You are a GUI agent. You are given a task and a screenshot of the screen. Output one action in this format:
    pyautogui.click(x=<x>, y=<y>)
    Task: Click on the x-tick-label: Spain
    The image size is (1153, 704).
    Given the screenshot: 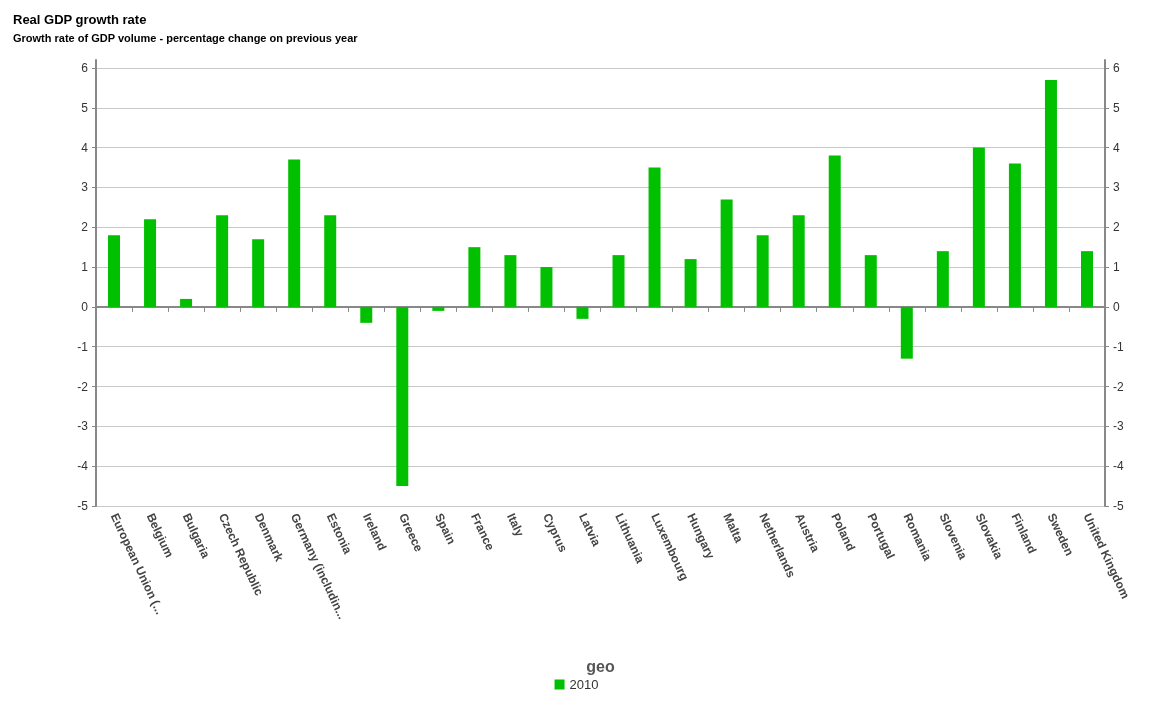 What is the action you would take?
    pyautogui.click(x=445, y=529)
    